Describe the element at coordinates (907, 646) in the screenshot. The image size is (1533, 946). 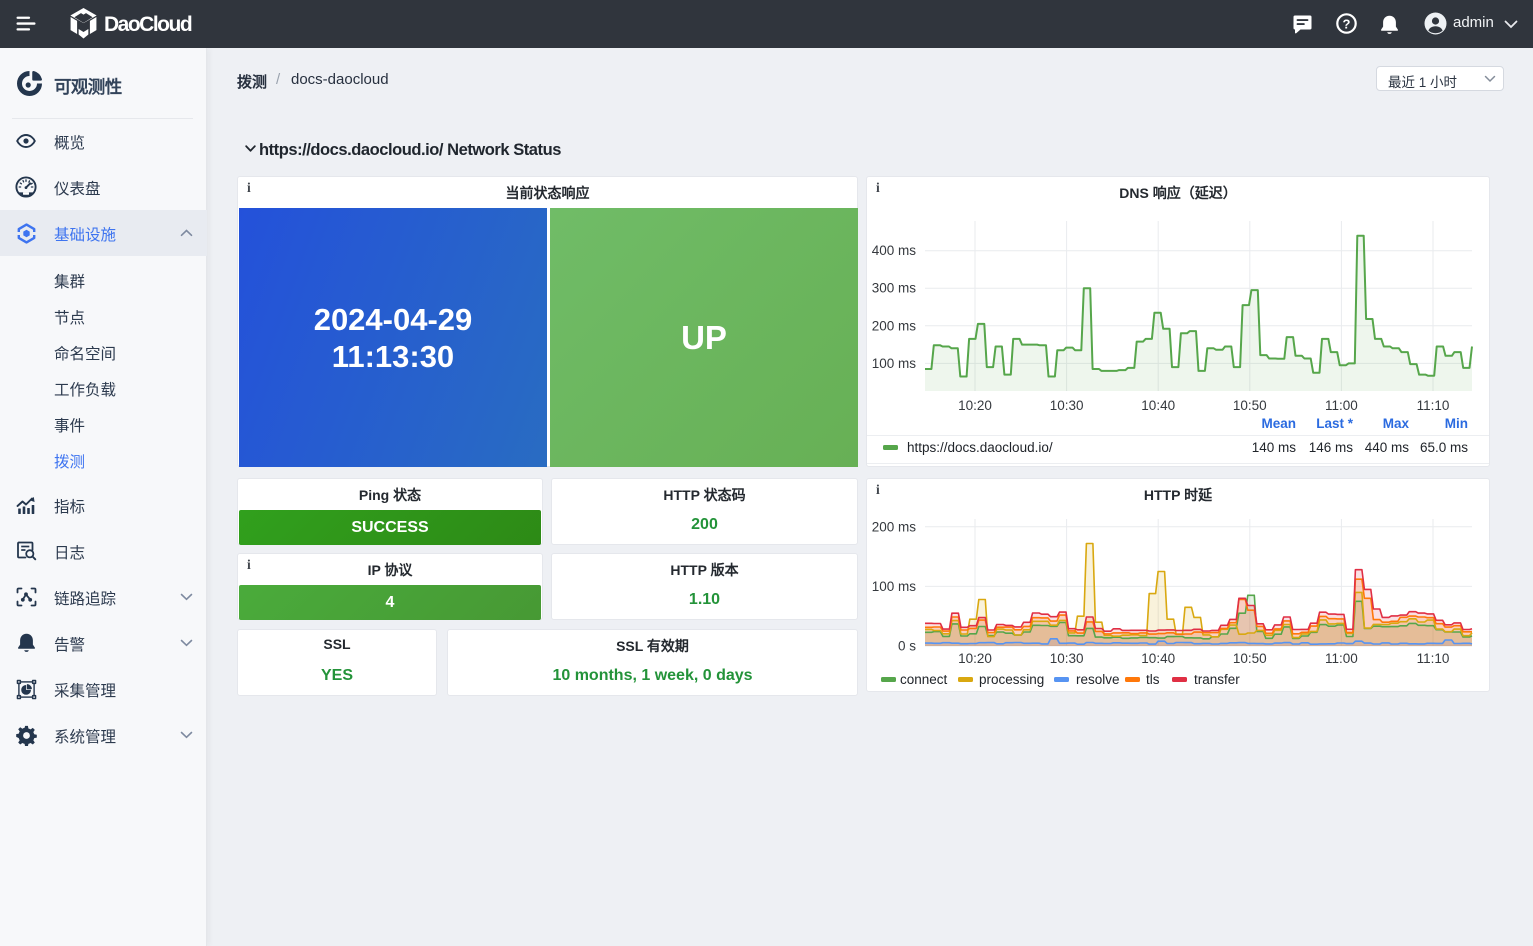
I see `svg-text: 0 s` at that location.